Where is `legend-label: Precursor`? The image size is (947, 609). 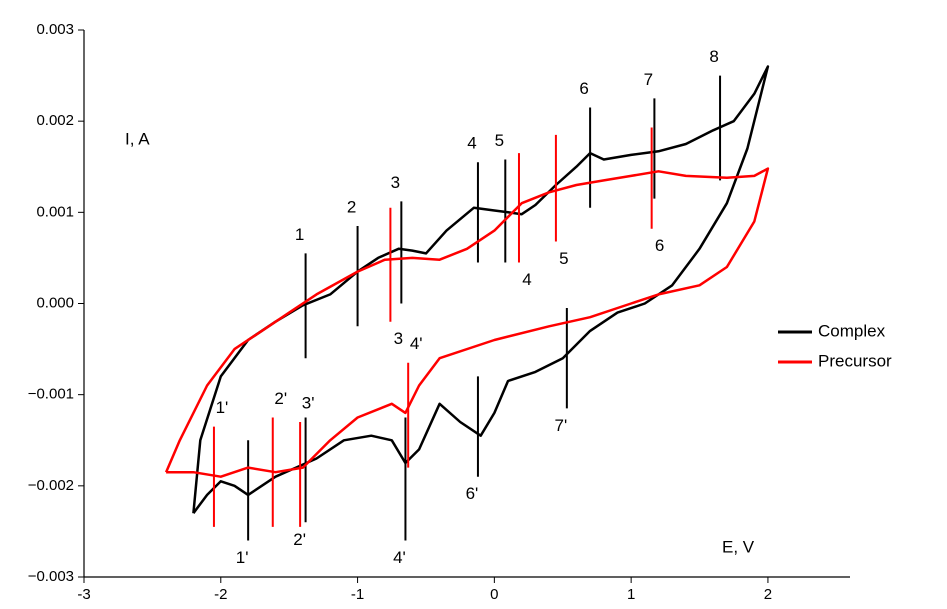 legend-label: Precursor is located at coordinates (855, 360).